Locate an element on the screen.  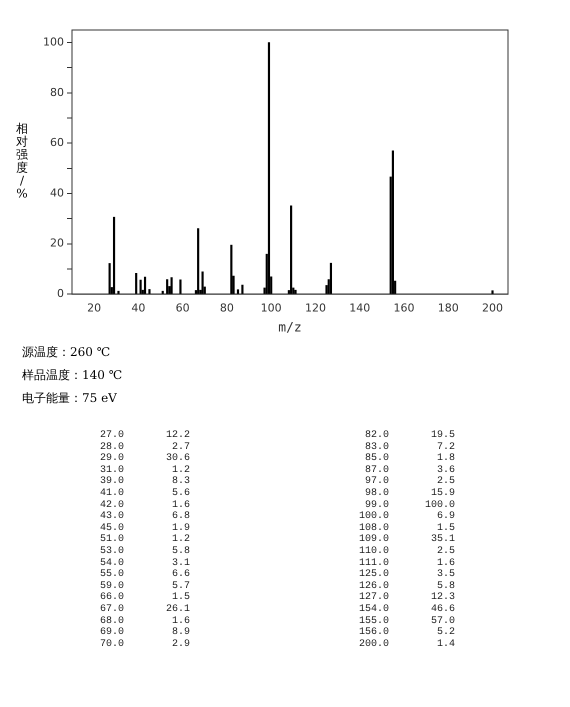
x-axis-title: m/z is located at coordinates (290, 328).